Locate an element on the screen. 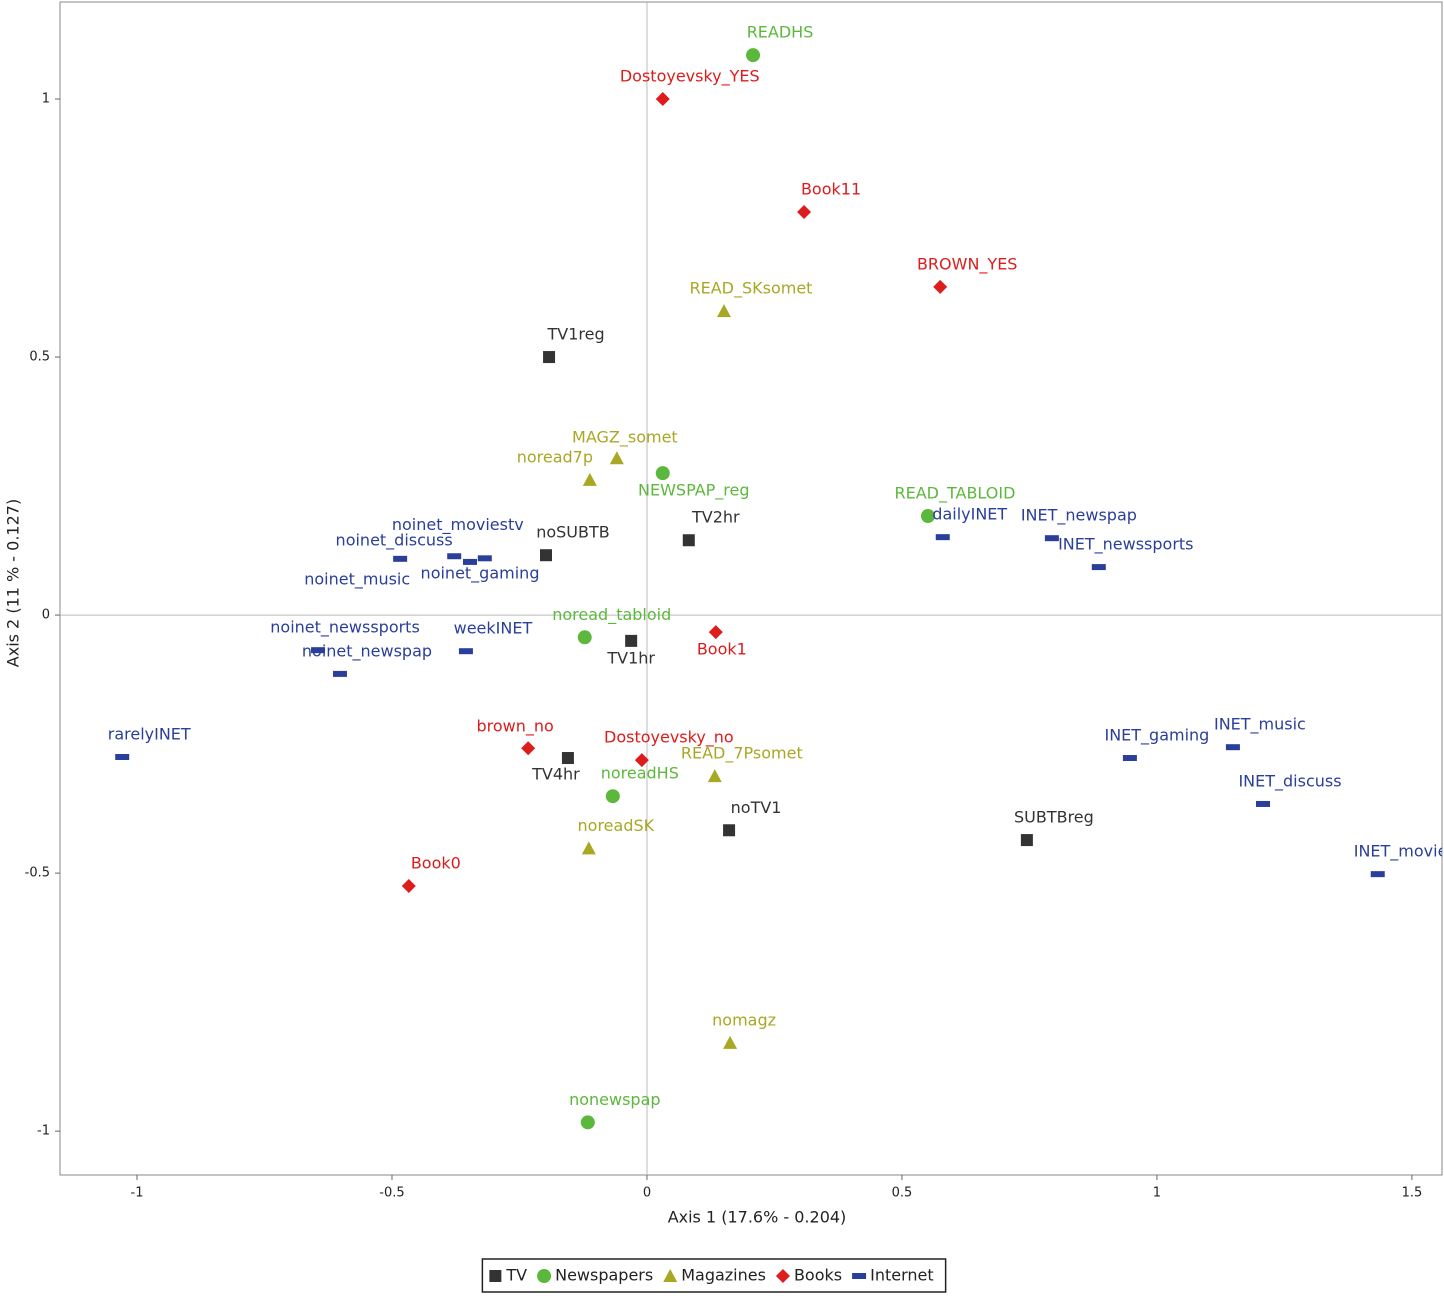 This screenshot has width=1444, height=1298. point-label: INET_gaming is located at coordinates (1156, 736).